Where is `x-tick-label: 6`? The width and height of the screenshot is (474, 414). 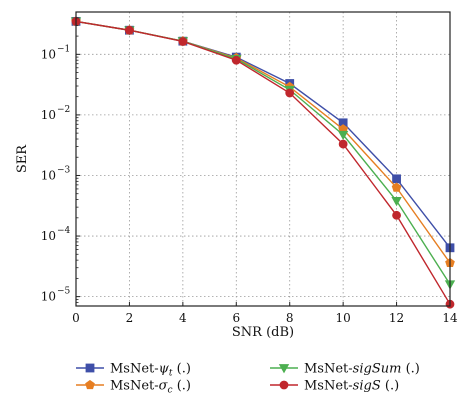 x-tick-label: 6 is located at coordinates (236, 318).